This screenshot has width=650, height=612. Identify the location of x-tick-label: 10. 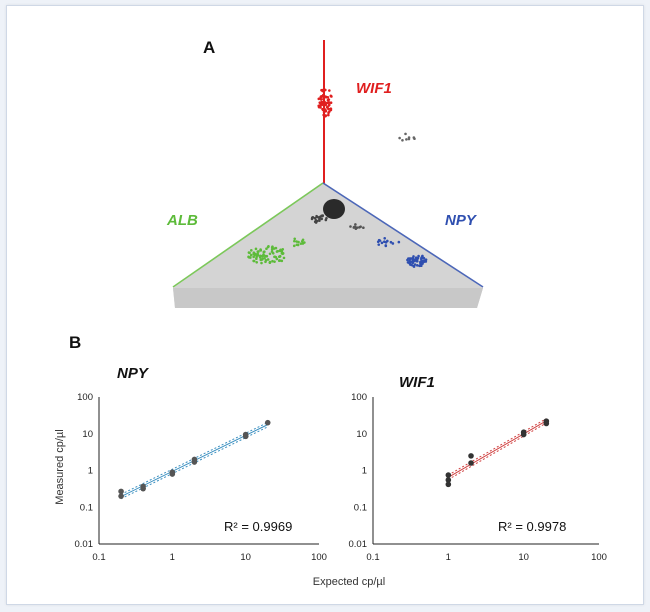
(245, 557).